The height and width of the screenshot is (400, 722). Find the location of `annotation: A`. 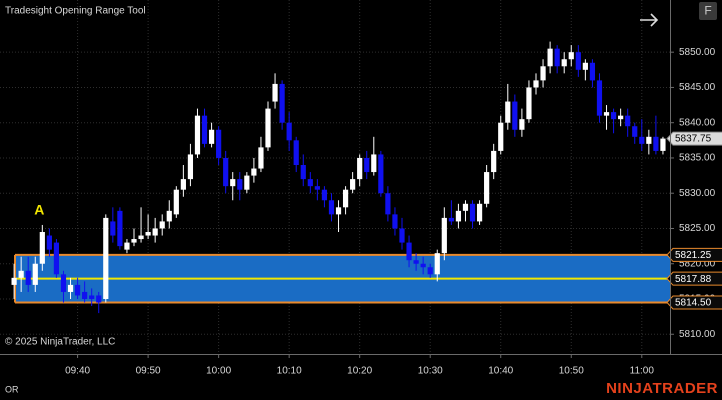

annotation: A is located at coordinates (39, 210).